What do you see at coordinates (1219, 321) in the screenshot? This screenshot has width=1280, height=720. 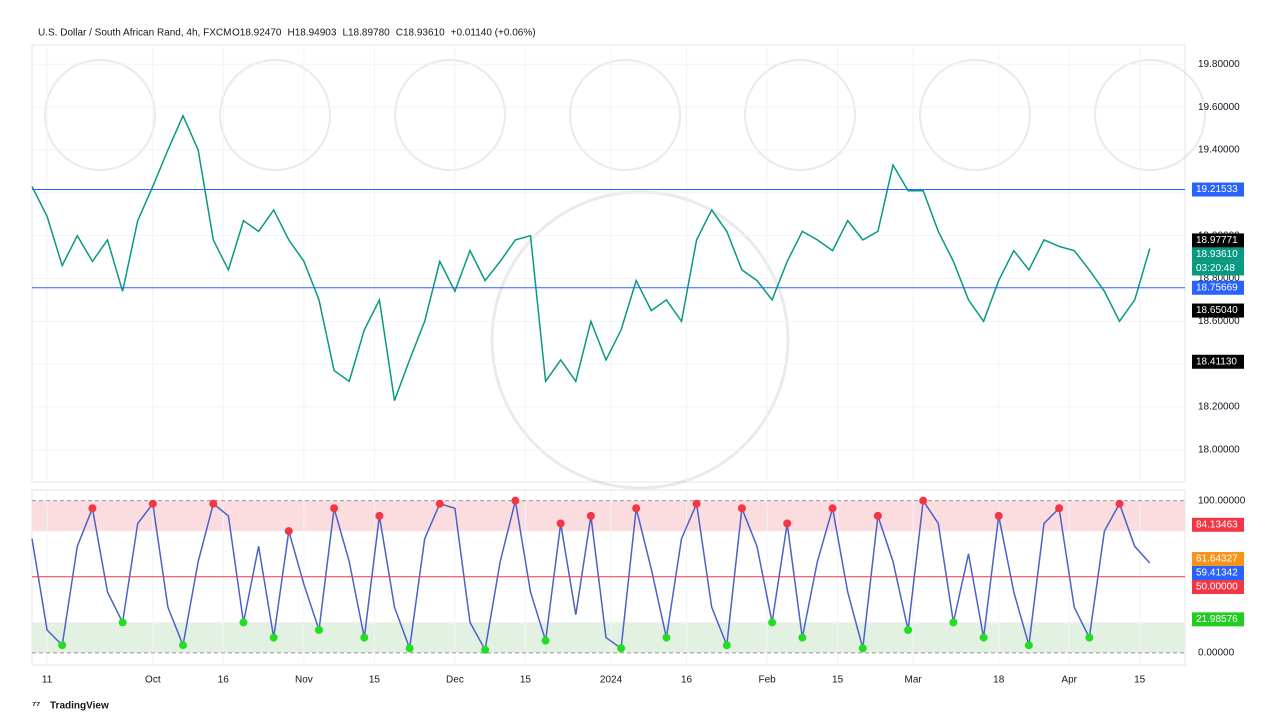 I see `y-tick-label: 18.60000` at bounding box center [1219, 321].